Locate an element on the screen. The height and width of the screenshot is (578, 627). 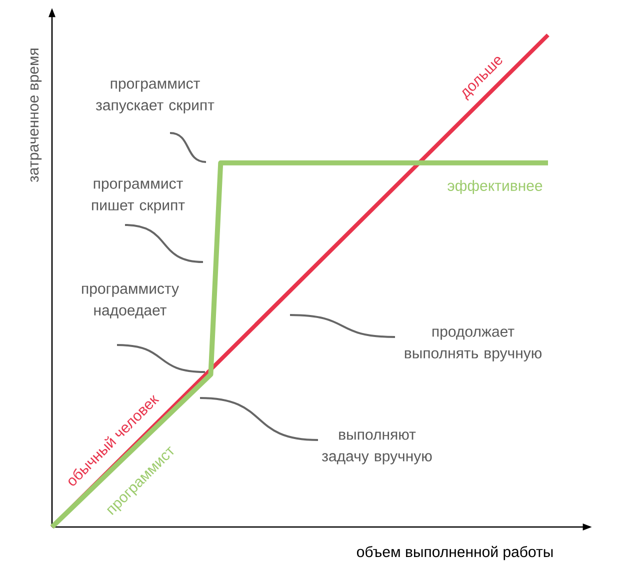
annotation: выполняют задачу вручную is located at coordinates (377, 448).